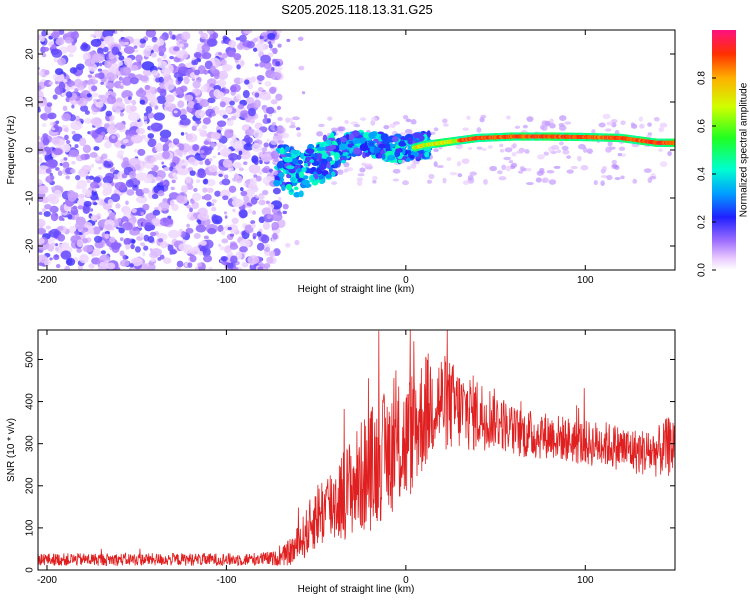 Image resolution: width=750 pixels, height=600 pixels. I want to click on colorbar-ticks: 0.0 0.2 0.4 0.6 0.8, so click(706, 174).